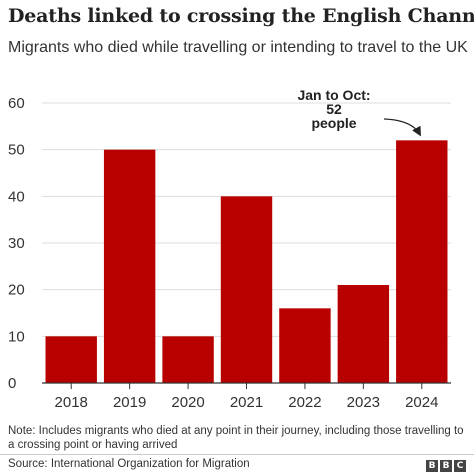 The width and height of the screenshot is (474, 474). What do you see at coordinates (246, 289) in the screenshot?
I see `bar-2021` at bounding box center [246, 289].